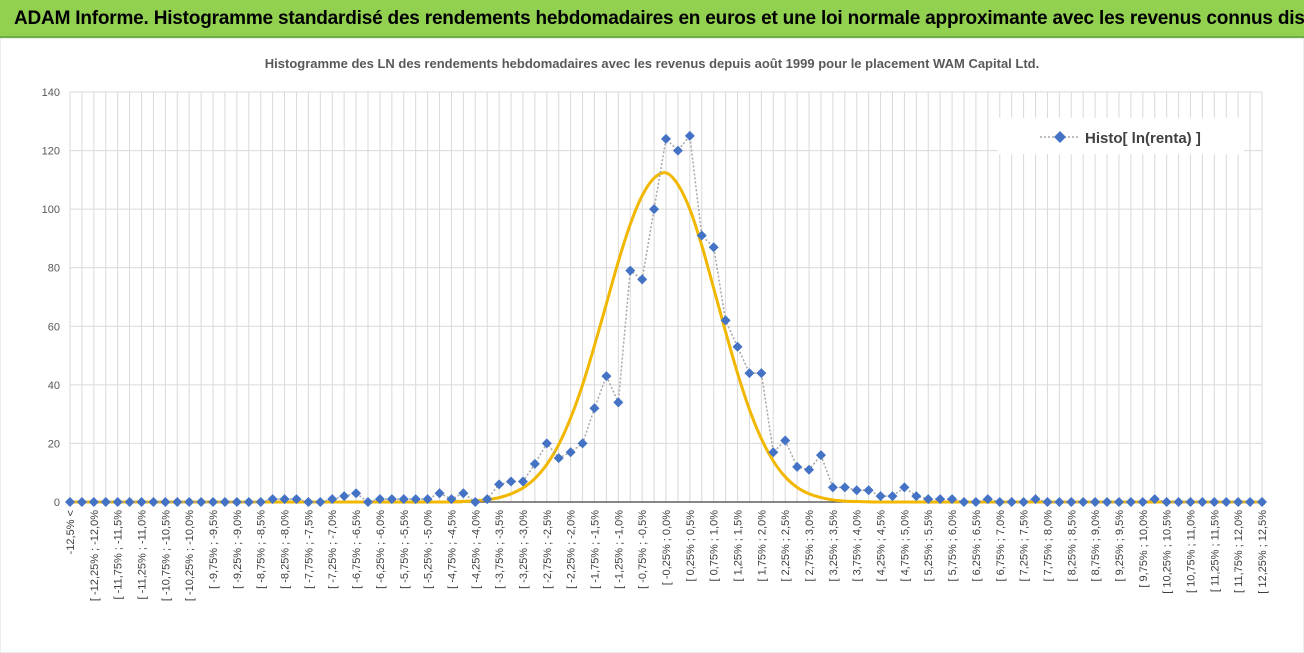 The width and height of the screenshot is (1304, 653). I want to click on x-tick-label: [ 6,25% ; 6,5%, so click(977, 546).